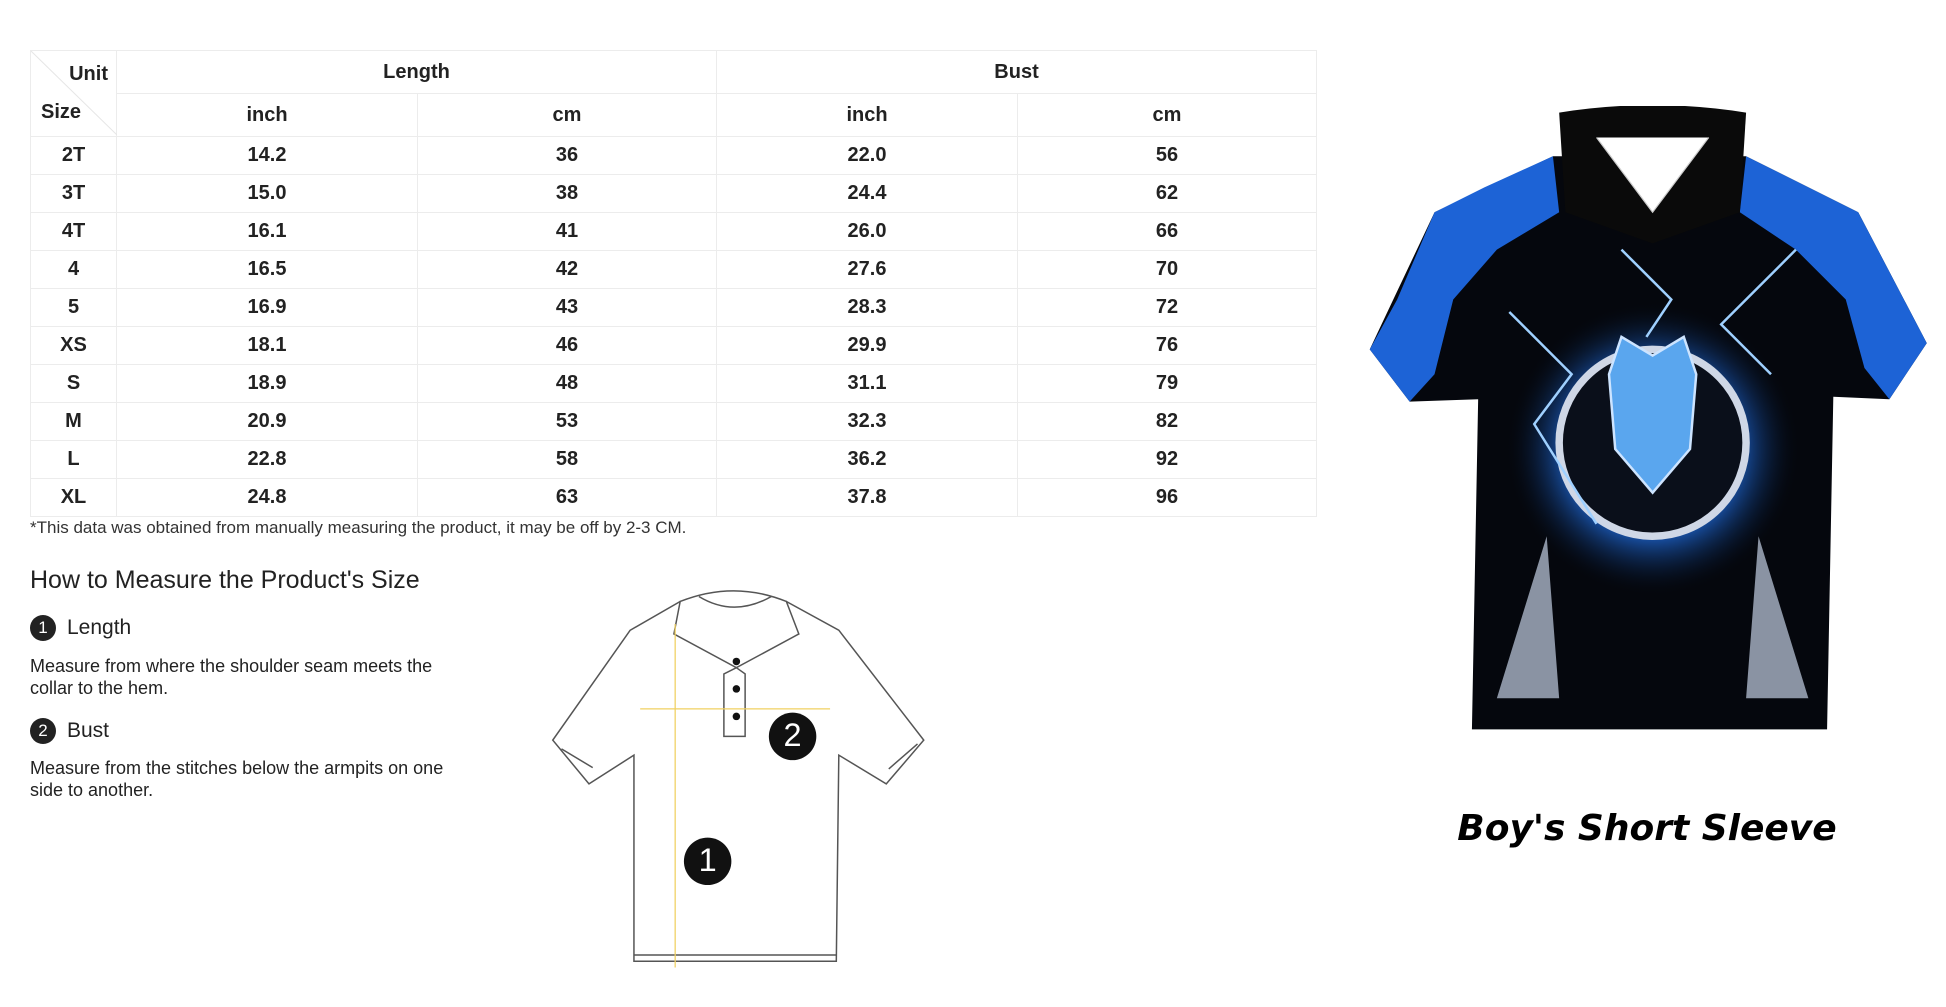 The width and height of the screenshot is (1946, 1007). What do you see at coordinates (73, 193) in the screenshot?
I see `size-cell: 3T` at bounding box center [73, 193].